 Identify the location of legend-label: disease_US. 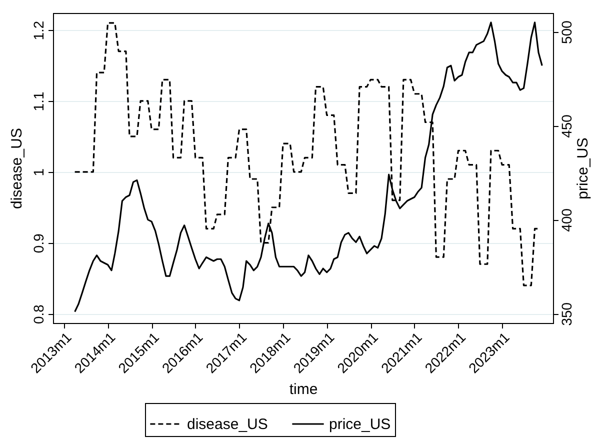
(227, 424).